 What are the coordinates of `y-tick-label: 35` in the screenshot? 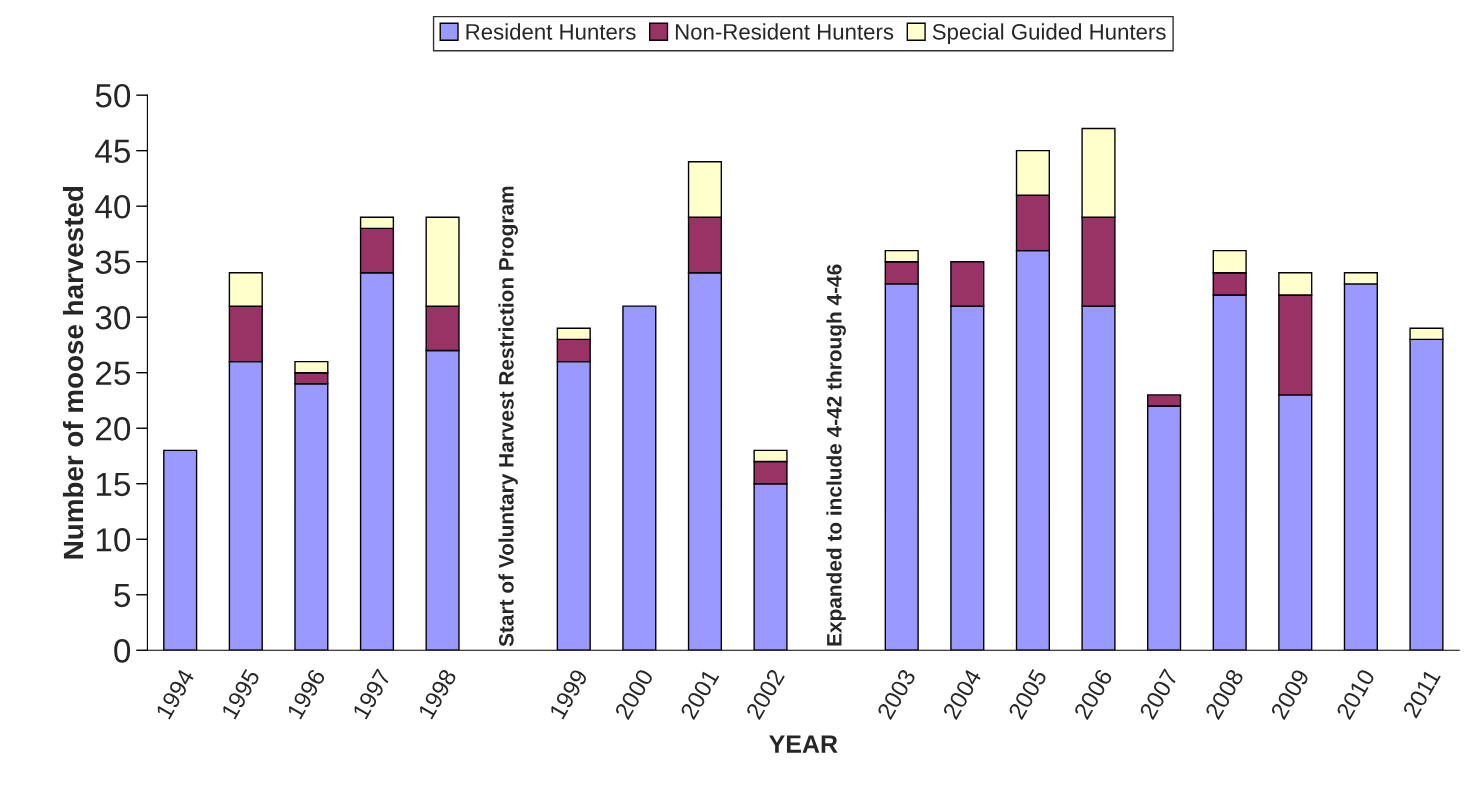 It's located at (113, 262).